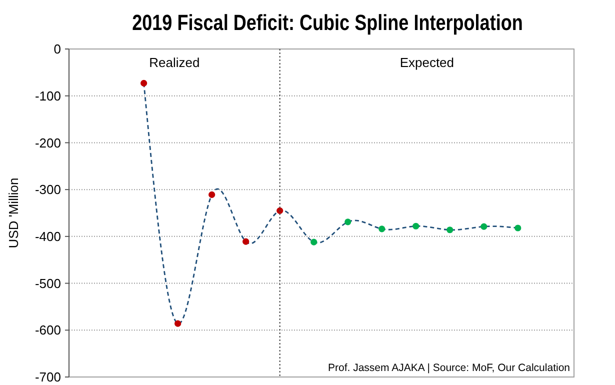  I want to click on y-tick-label: -700, so click(47, 377).